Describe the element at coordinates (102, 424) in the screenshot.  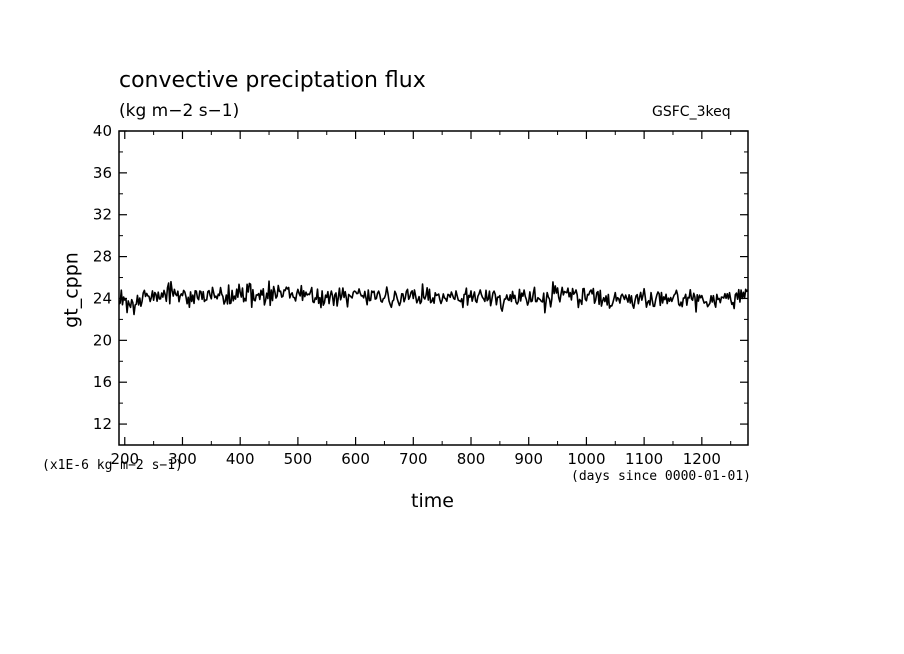
I see `y-tick-label: 12` at that location.